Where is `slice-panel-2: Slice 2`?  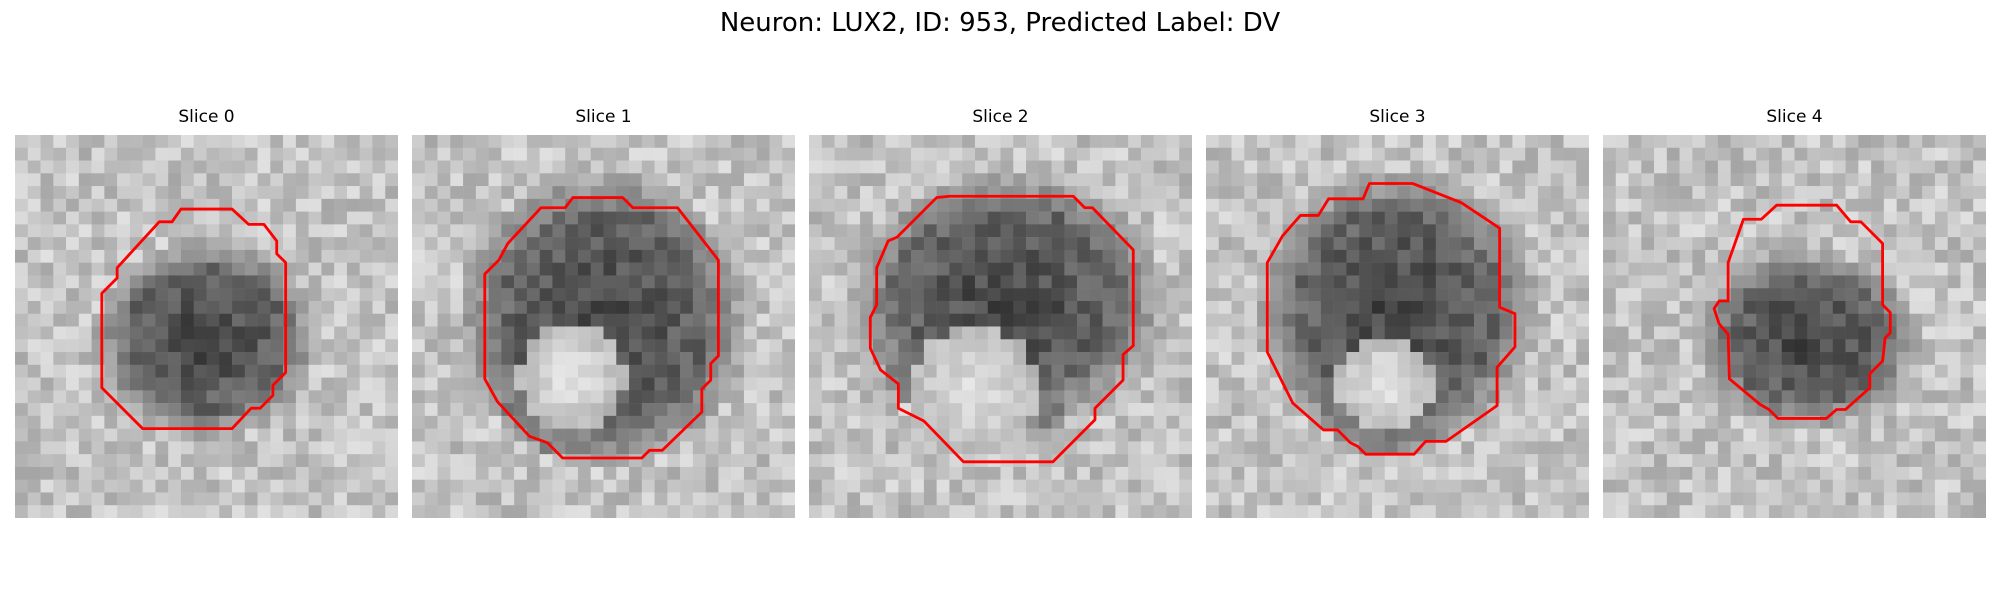
slice-panel-2: Slice 2 is located at coordinates (1000, 312).